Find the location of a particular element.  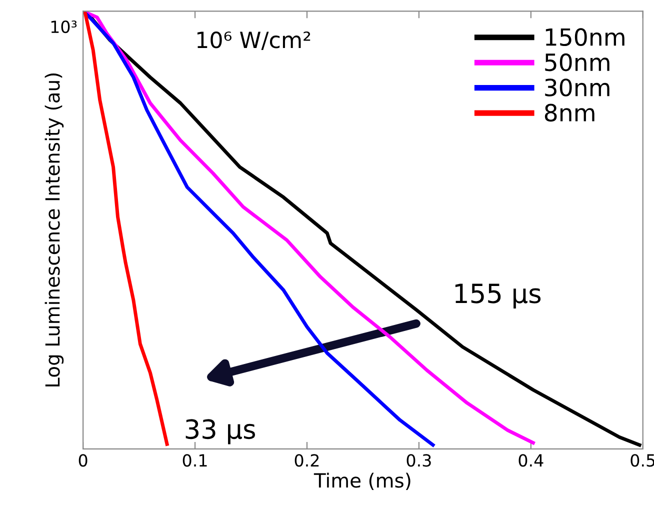

legend-label: 8nm is located at coordinates (569, 113).